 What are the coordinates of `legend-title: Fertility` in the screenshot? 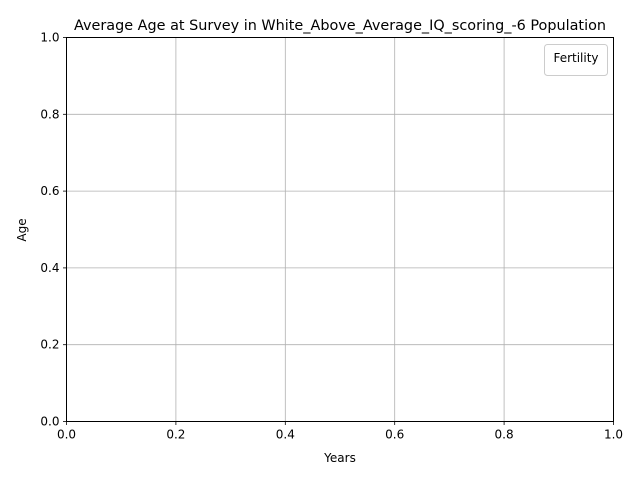 It's located at (575, 58).